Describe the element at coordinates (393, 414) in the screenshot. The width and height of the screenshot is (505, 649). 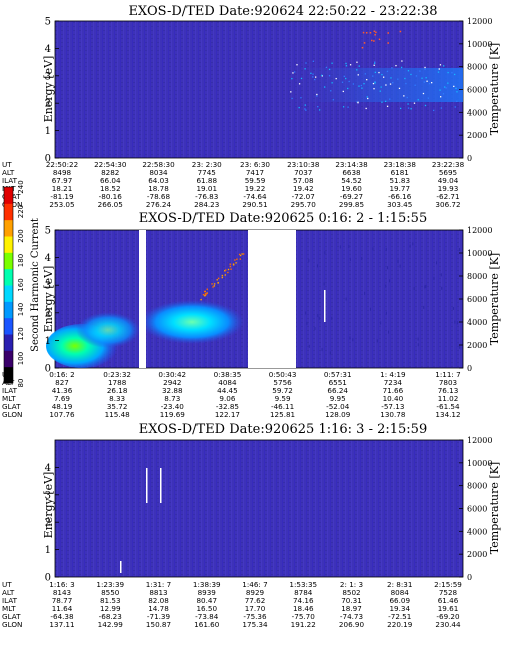
I see `table-cell: 130.78` at that location.